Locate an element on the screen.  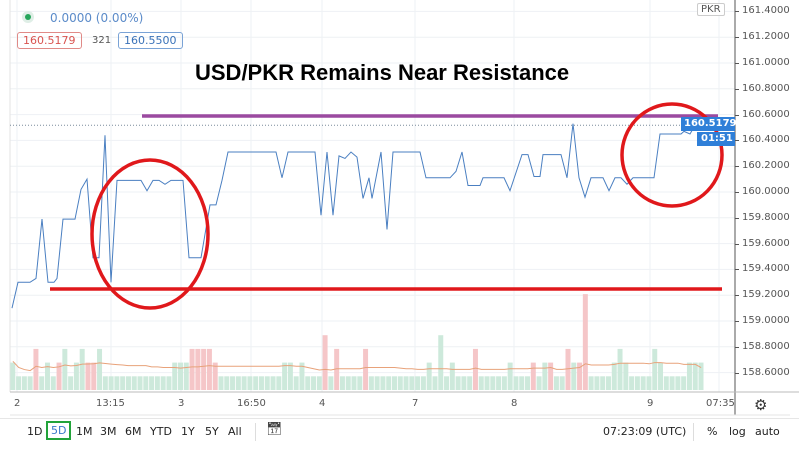
range-button-1d: 1D is located at coordinates (35, 431).